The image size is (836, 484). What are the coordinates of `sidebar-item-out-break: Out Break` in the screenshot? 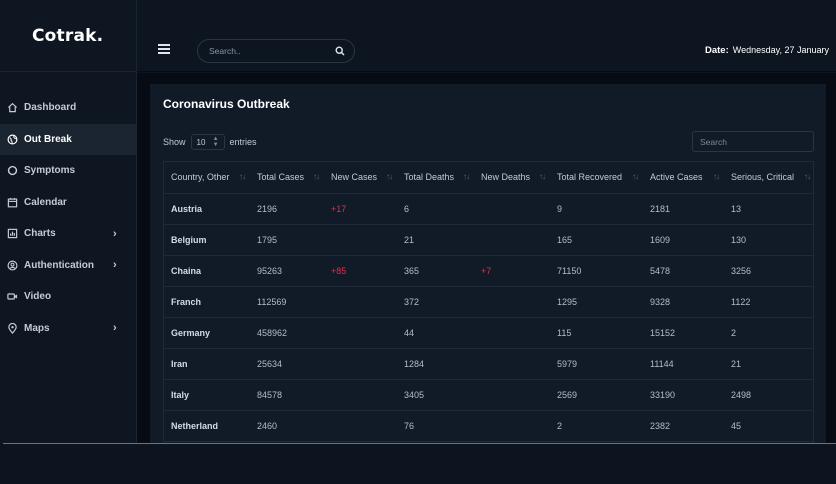 It's located at (68, 139).